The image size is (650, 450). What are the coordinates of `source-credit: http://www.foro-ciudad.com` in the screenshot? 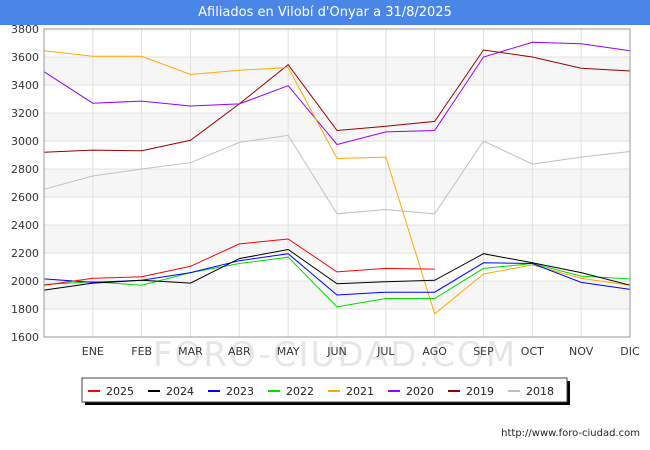 It's located at (570, 433).